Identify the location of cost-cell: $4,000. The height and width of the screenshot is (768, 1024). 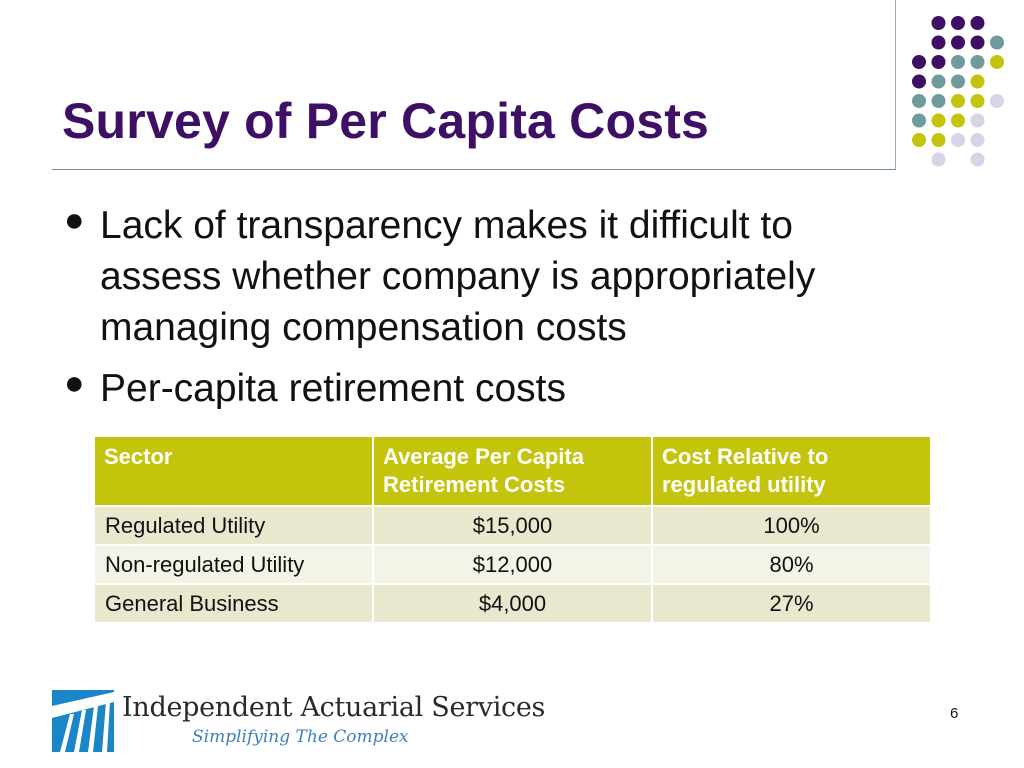
(512, 603).